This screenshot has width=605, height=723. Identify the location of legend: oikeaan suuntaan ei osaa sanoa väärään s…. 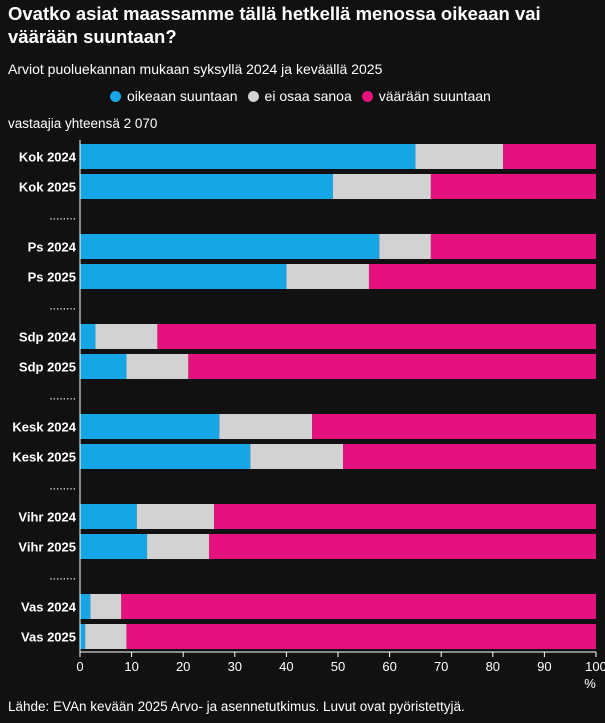
(305, 96).